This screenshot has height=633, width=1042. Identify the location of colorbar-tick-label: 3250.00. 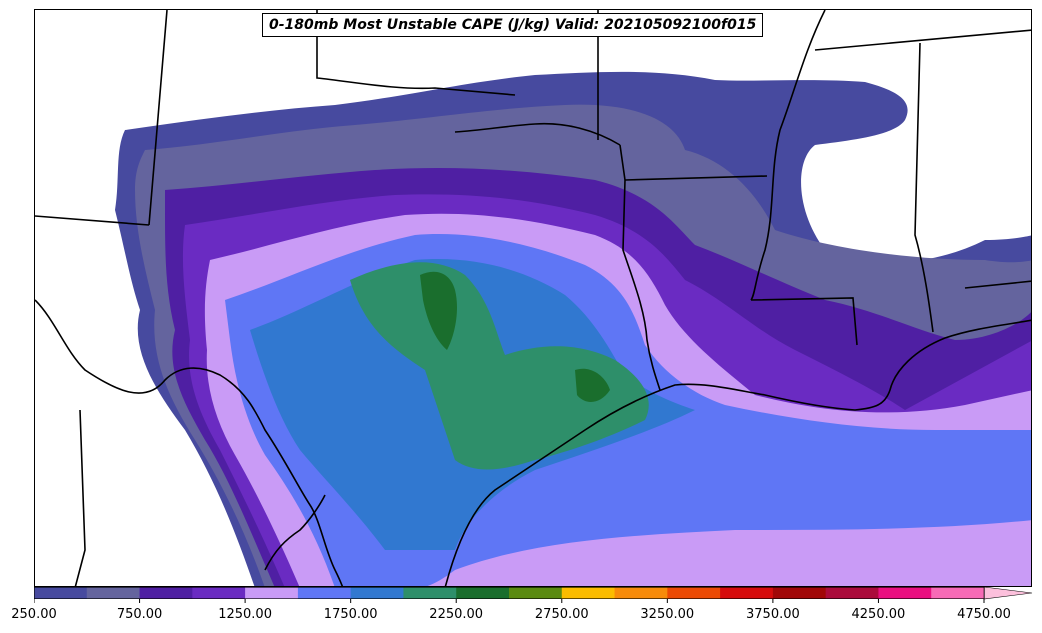
(667, 614).